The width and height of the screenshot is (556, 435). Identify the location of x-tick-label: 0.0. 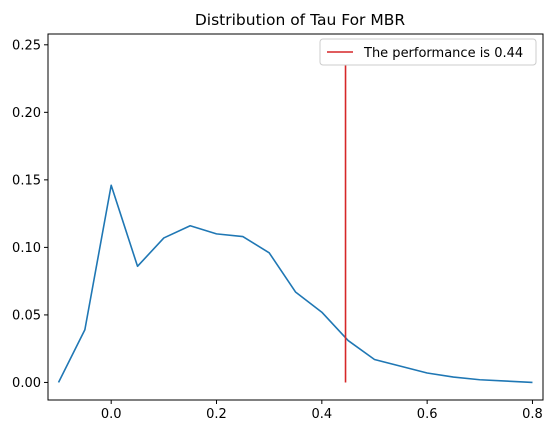
(111, 414).